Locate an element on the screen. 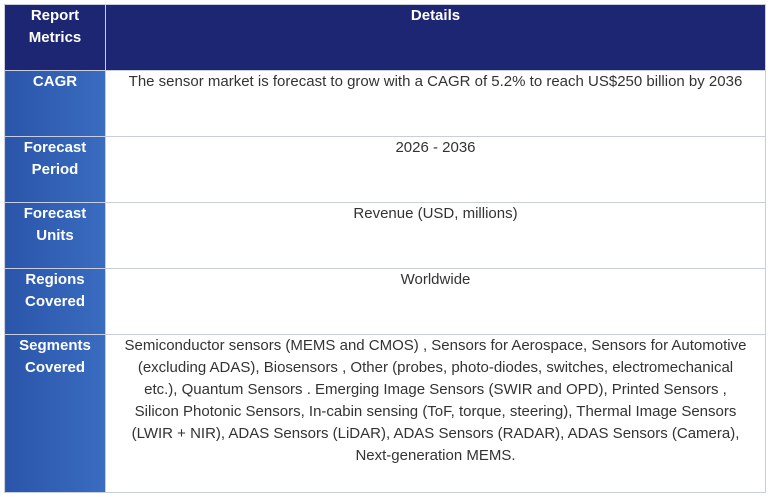 This screenshot has width=781, height=497. row-value-text: Worldwide is located at coordinates (435, 279).